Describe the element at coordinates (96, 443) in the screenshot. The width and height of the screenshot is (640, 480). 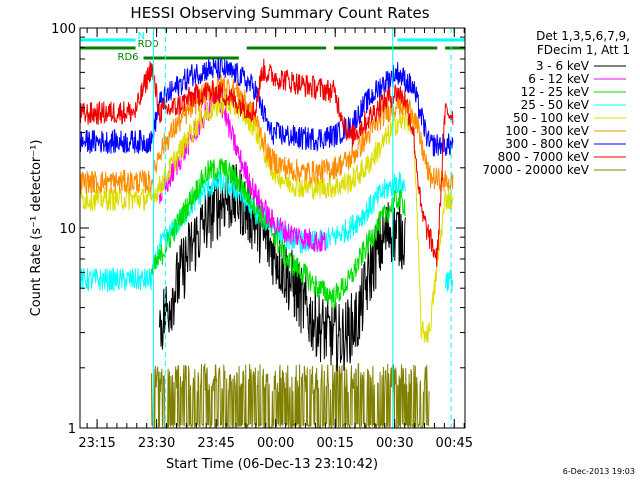
I see `x-tick-label: 23:15` at that location.